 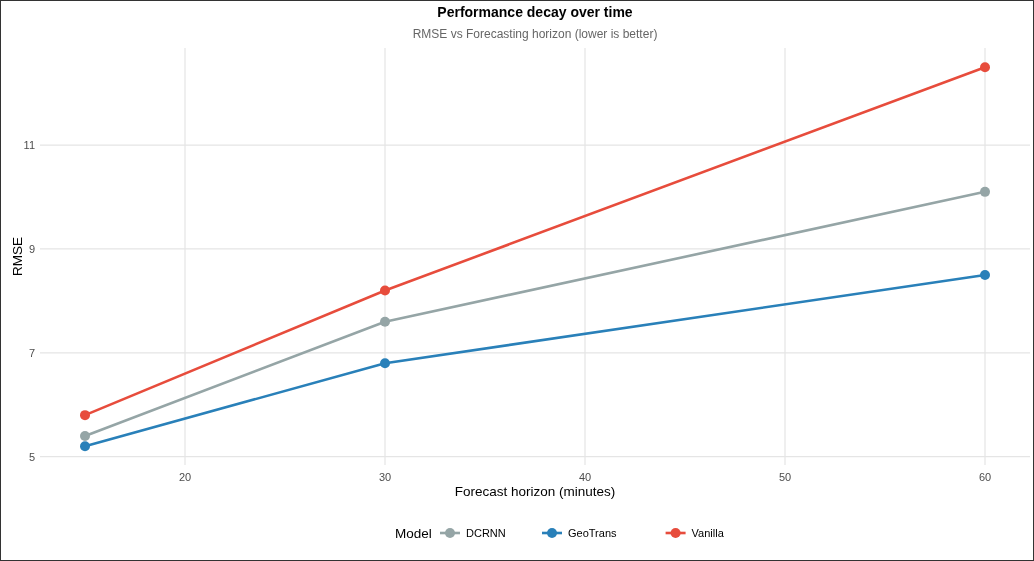 What do you see at coordinates (385, 477) in the screenshot?
I see `x-tick-label: 30` at bounding box center [385, 477].